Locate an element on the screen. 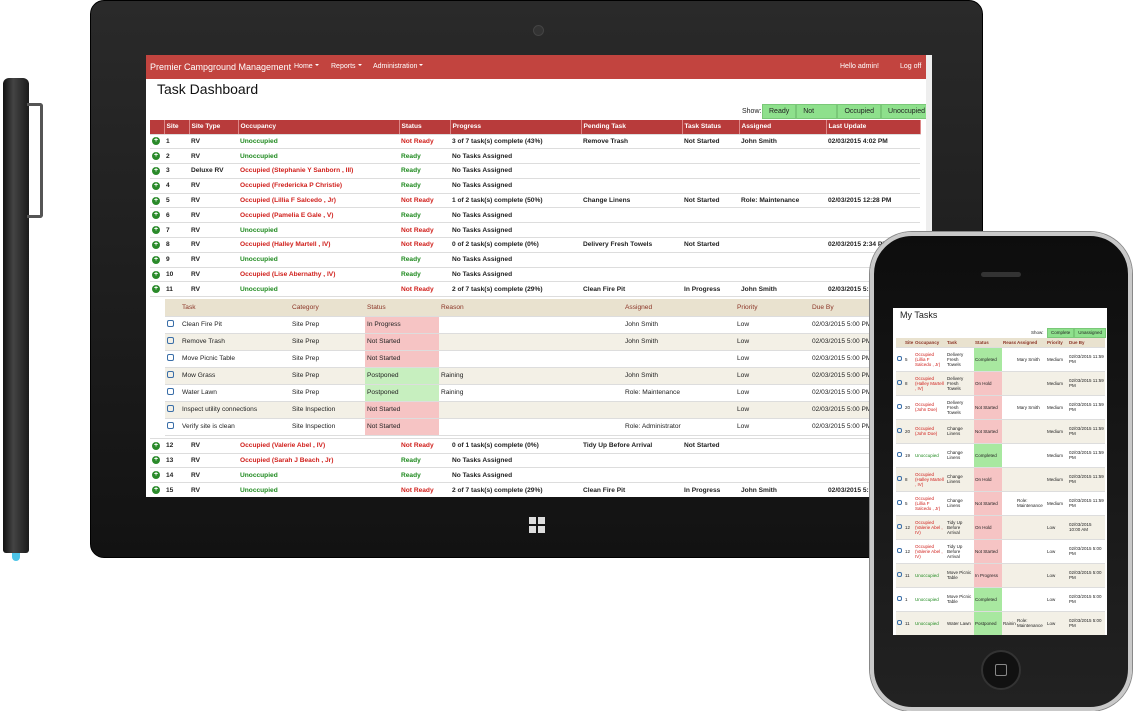 This screenshot has height=711, width=1136. expand-cell: + is located at coordinates (157, 245).